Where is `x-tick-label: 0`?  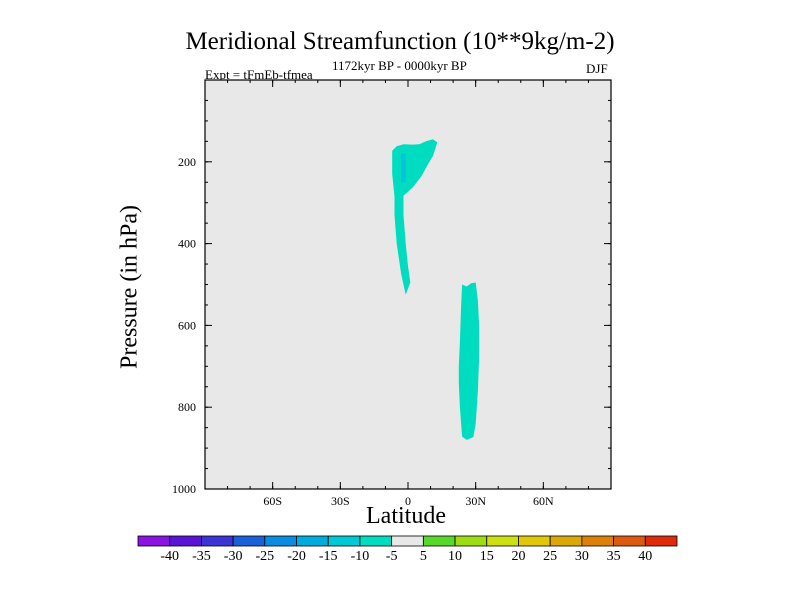
x-tick-label: 0 is located at coordinates (408, 501).